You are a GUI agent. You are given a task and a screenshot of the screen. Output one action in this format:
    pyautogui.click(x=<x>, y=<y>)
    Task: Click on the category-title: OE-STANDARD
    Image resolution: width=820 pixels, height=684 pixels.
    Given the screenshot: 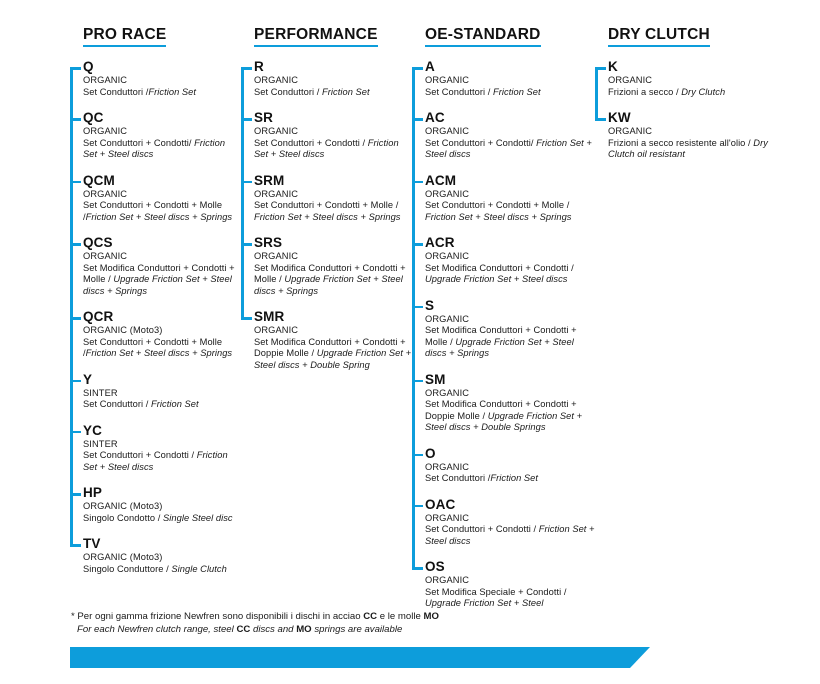 What is the action you would take?
    pyautogui.click(x=483, y=36)
    